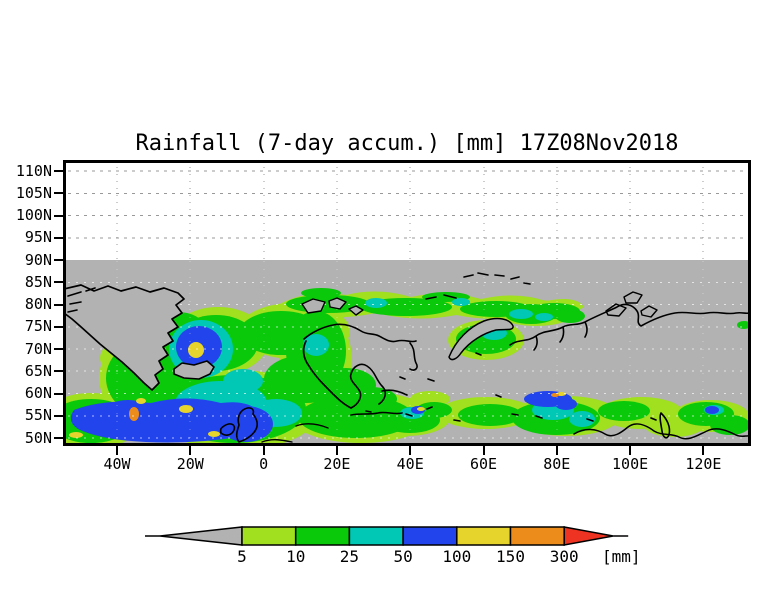 This screenshot has height=612, width=784. What do you see at coordinates (264, 464) in the screenshot?
I see `x-tick-label: 0` at bounding box center [264, 464].